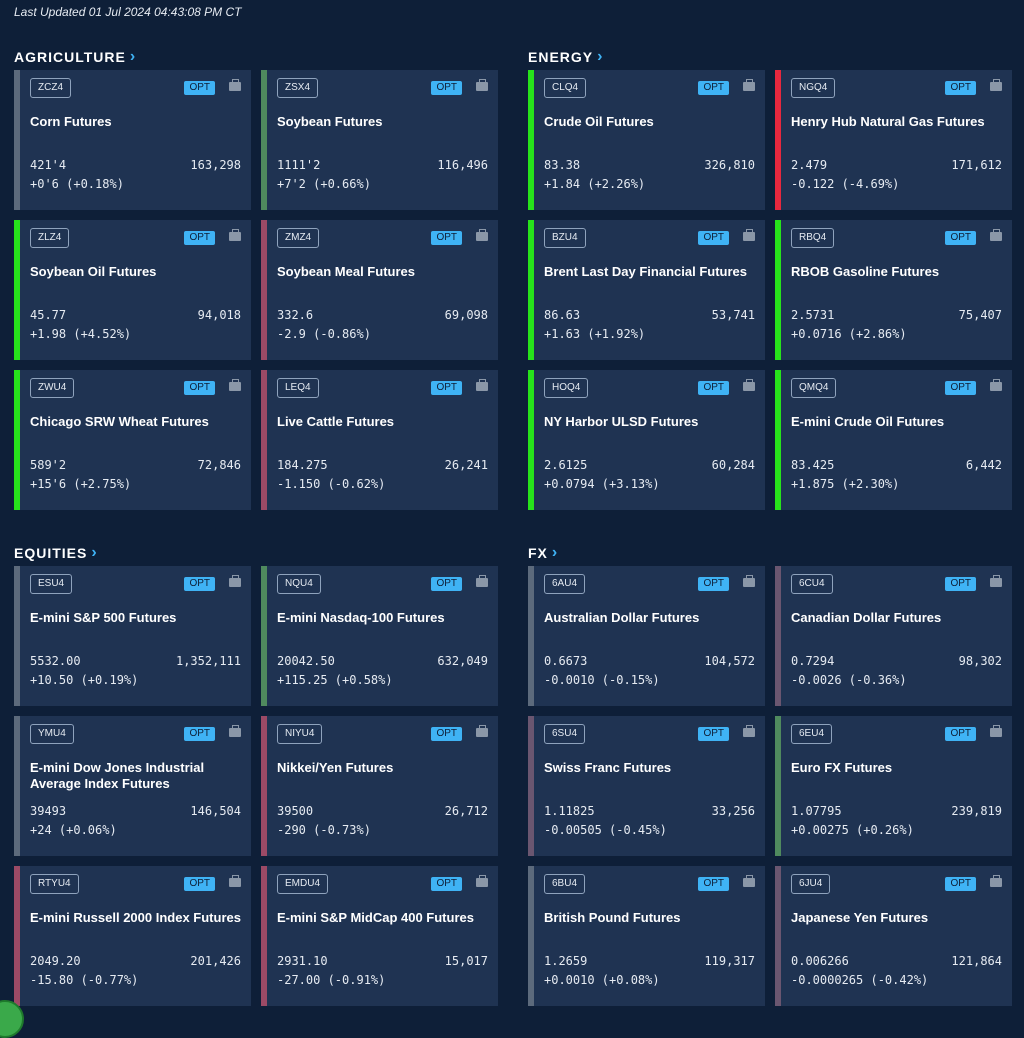 The width and height of the screenshot is (1024, 1038). What do you see at coordinates (842, 767) in the screenshot?
I see `contract-name: Euro FX Futures` at bounding box center [842, 767].